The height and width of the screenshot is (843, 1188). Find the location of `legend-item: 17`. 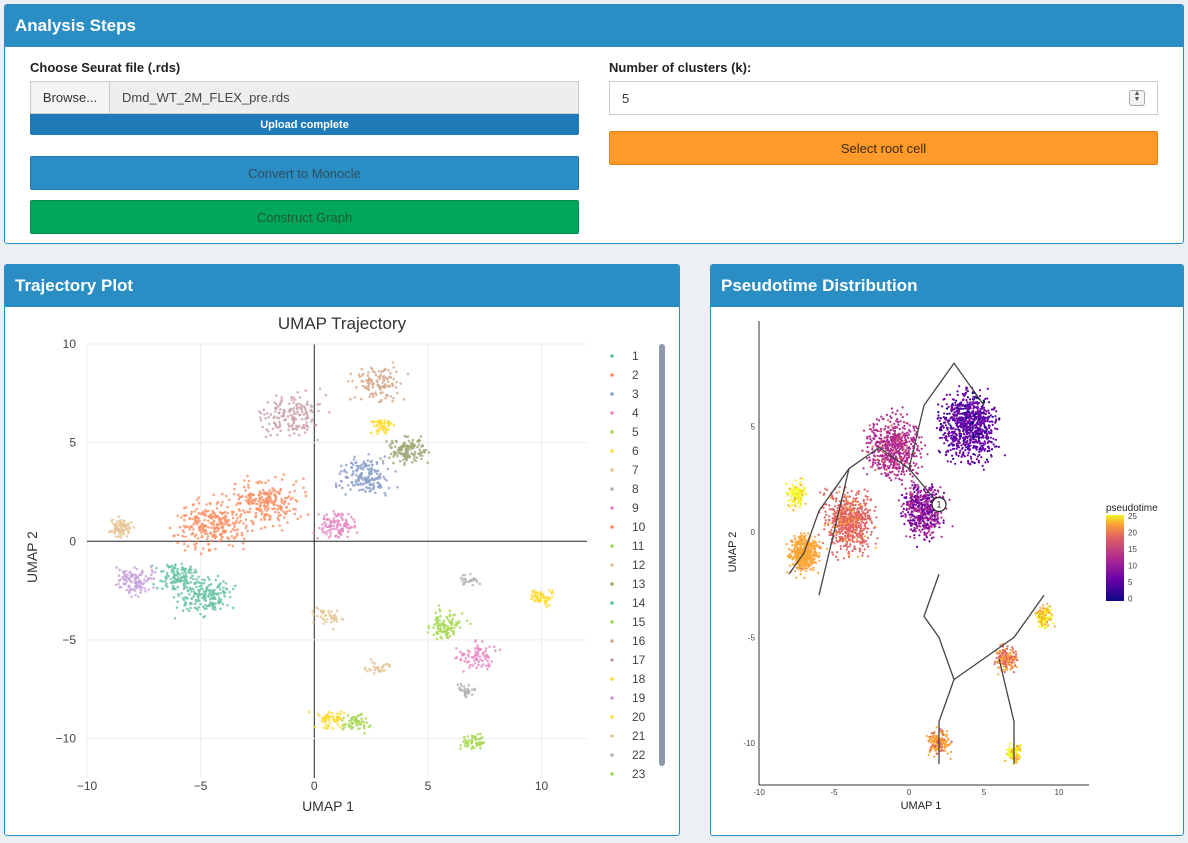

legend-item: 17 is located at coordinates (639, 660).